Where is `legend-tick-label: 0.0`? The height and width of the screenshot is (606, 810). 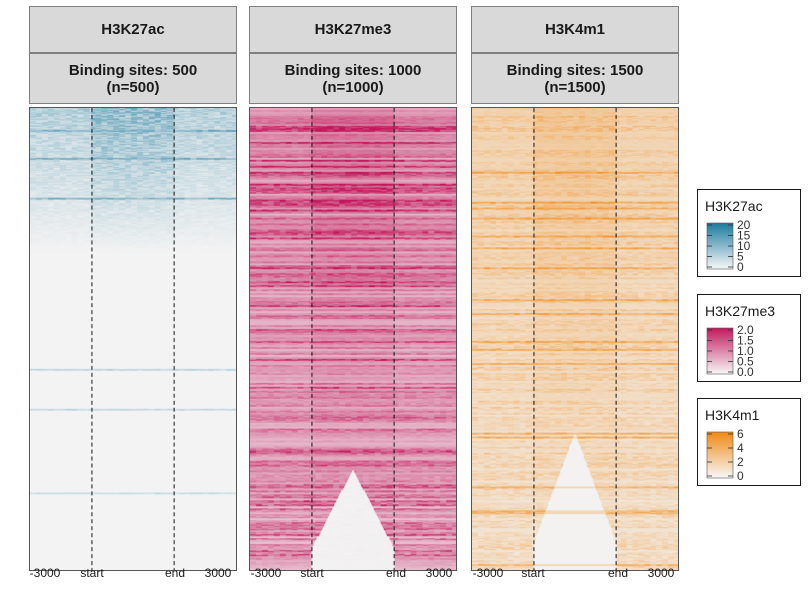 legend-tick-label: 0.0 is located at coordinates (745, 372).